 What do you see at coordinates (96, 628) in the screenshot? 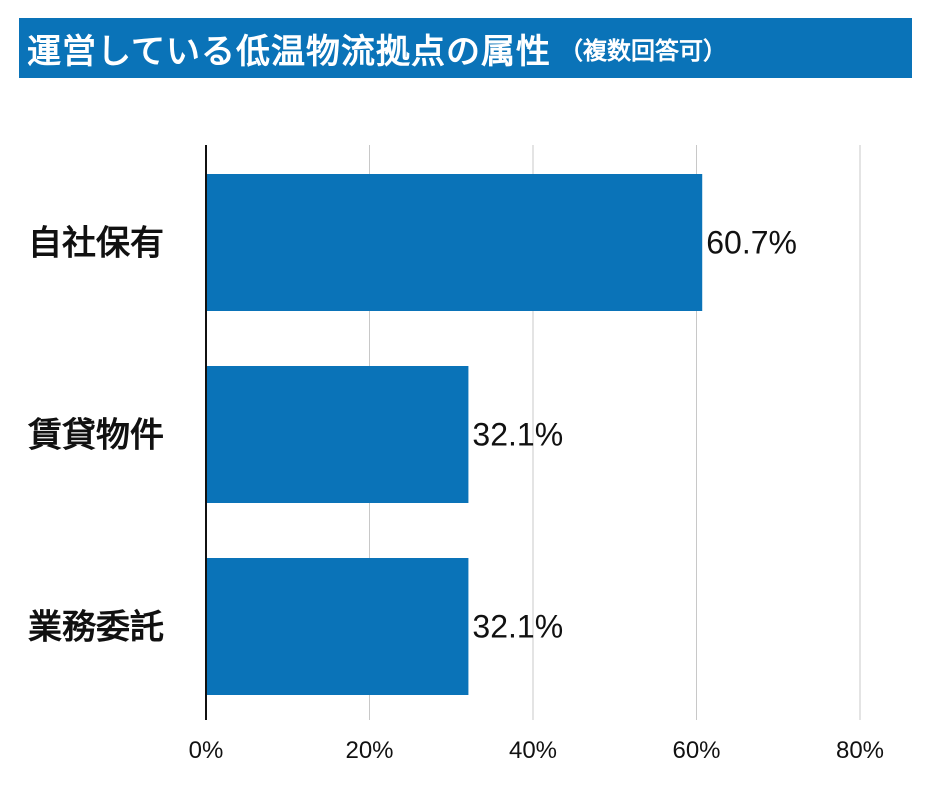
I see `category-label-3: 業務委託` at bounding box center [96, 628].